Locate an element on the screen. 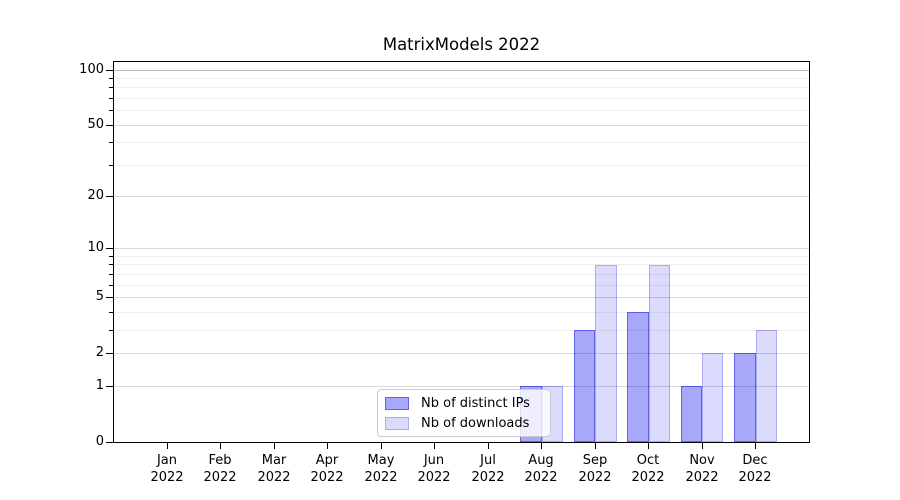 This screenshot has width=900, height=500. y-tick-label-100: 100 is located at coordinates (91, 69).